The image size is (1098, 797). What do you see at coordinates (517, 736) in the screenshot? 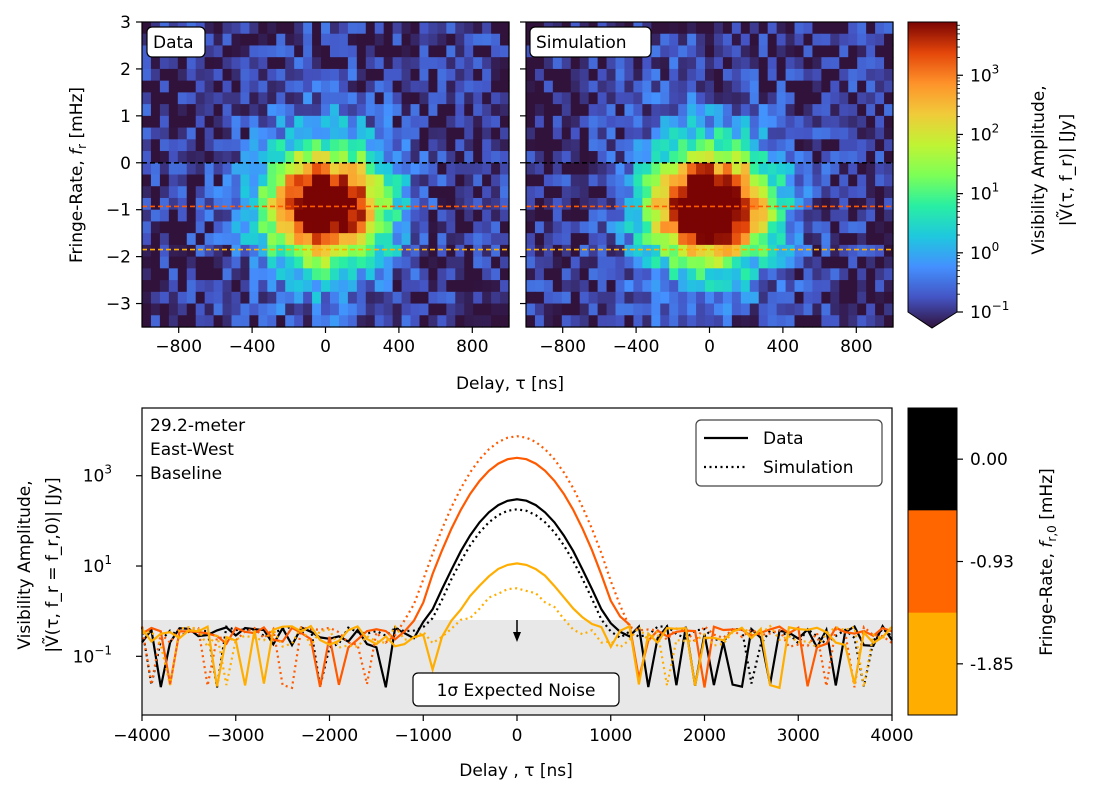
I see `x-tick-label: 0` at bounding box center [517, 736].